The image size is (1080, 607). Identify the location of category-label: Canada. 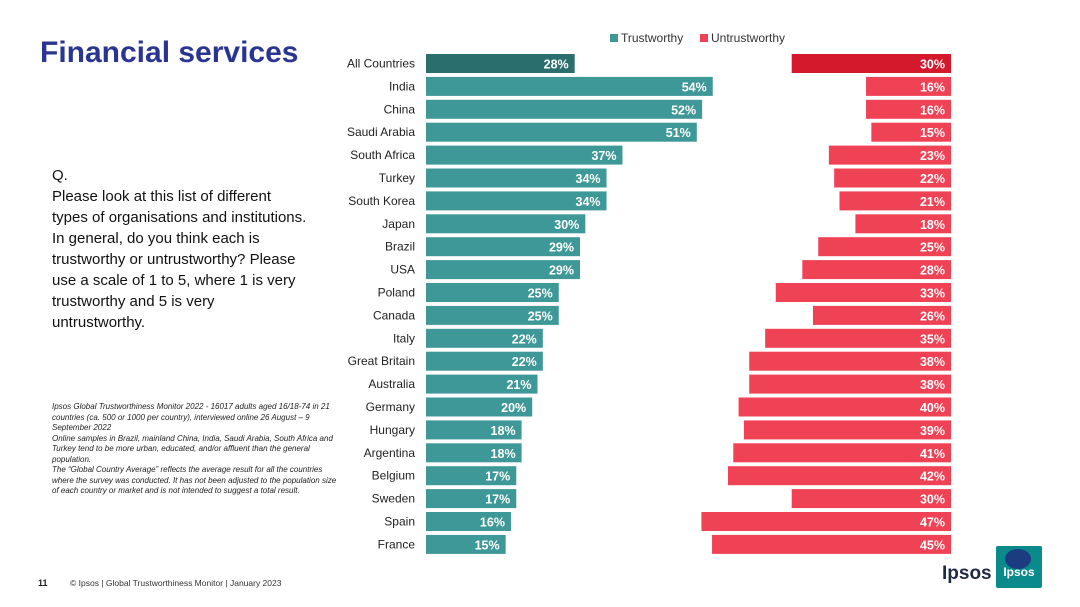
(394, 315).